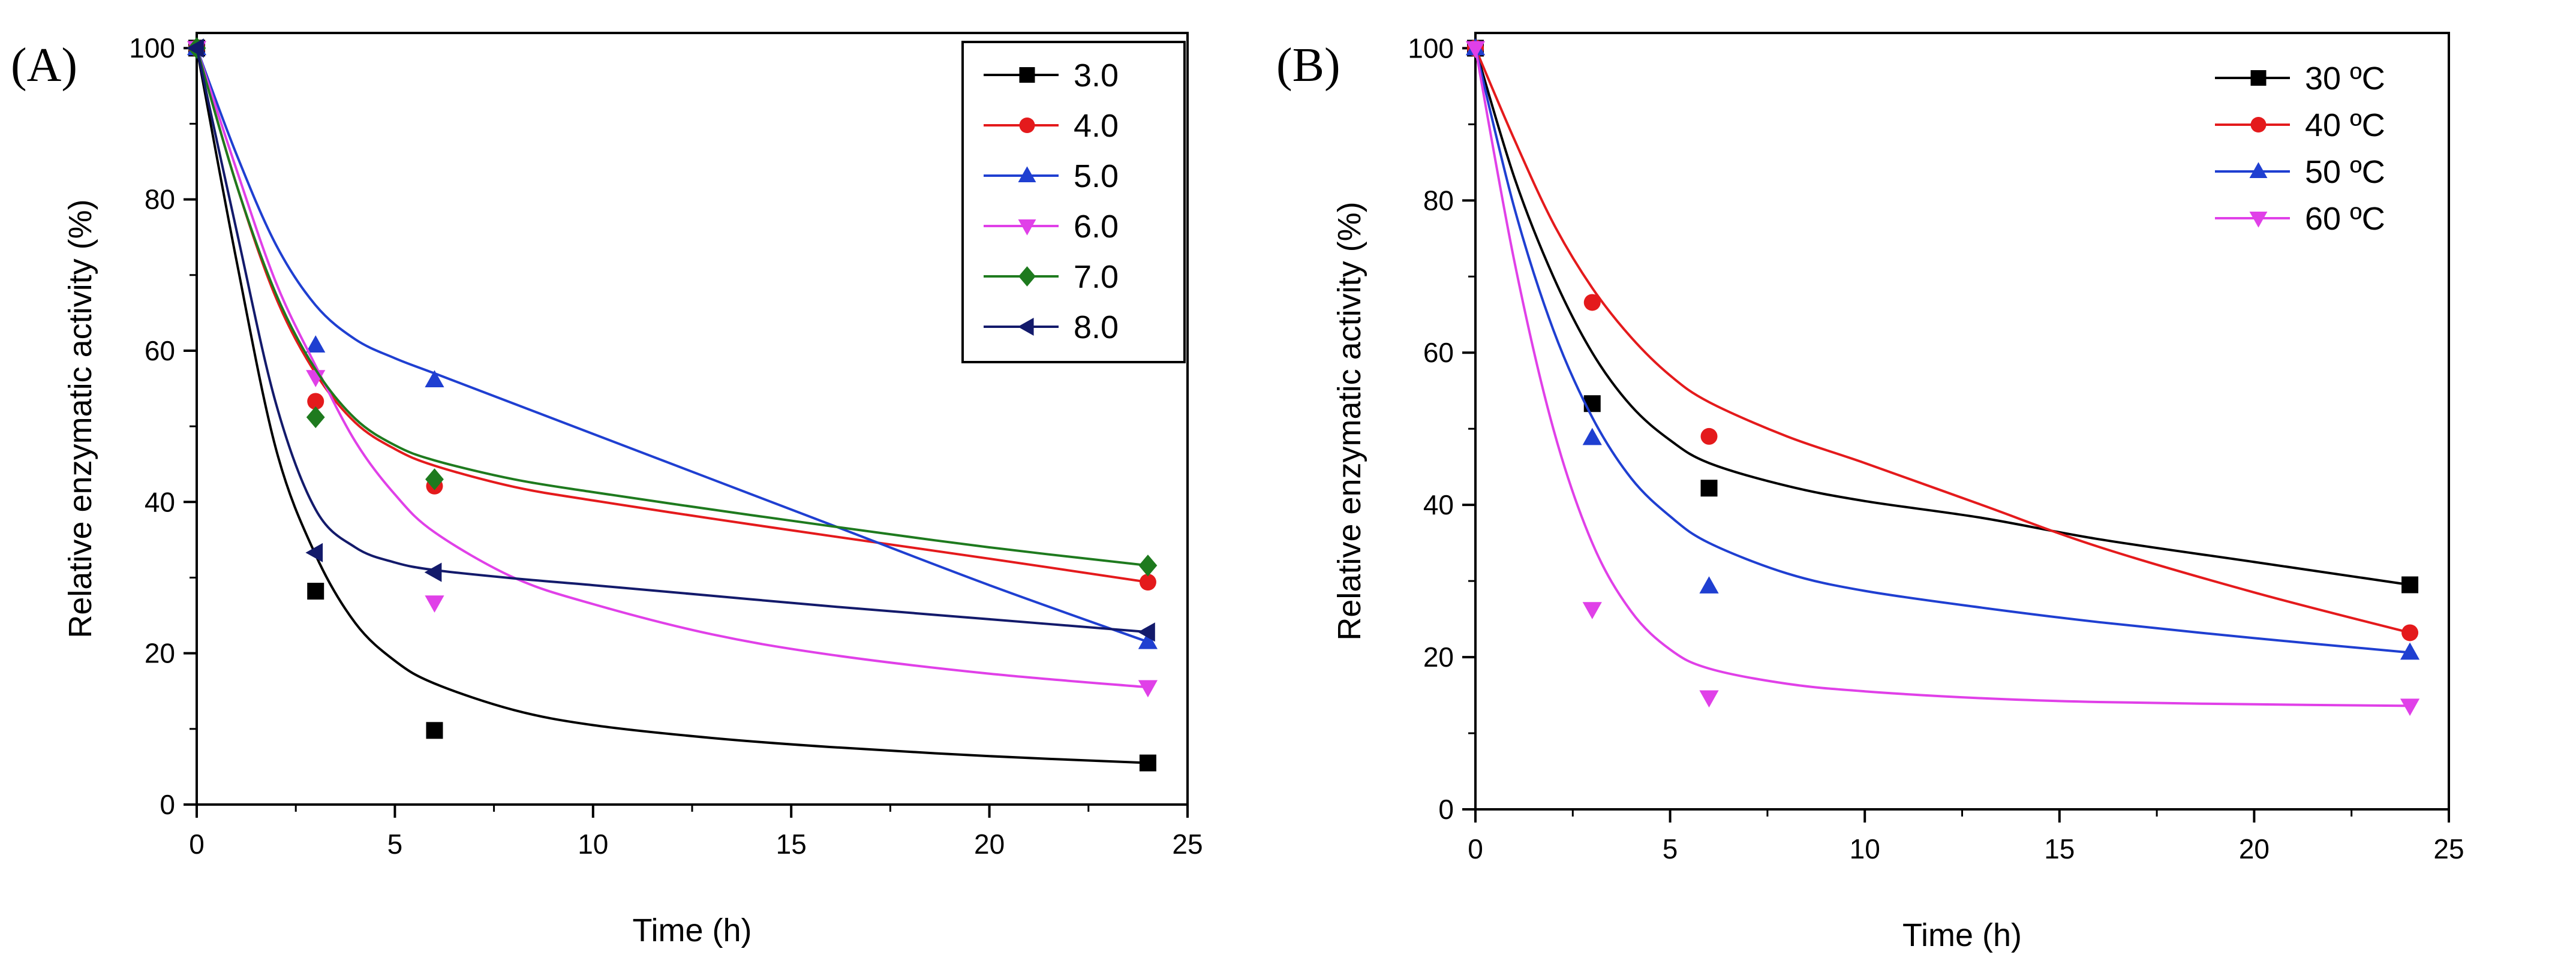 The width and height of the screenshot is (2576, 979). What do you see at coordinates (2345, 219) in the screenshot?
I see `legend-label: 60 ºC` at bounding box center [2345, 219].